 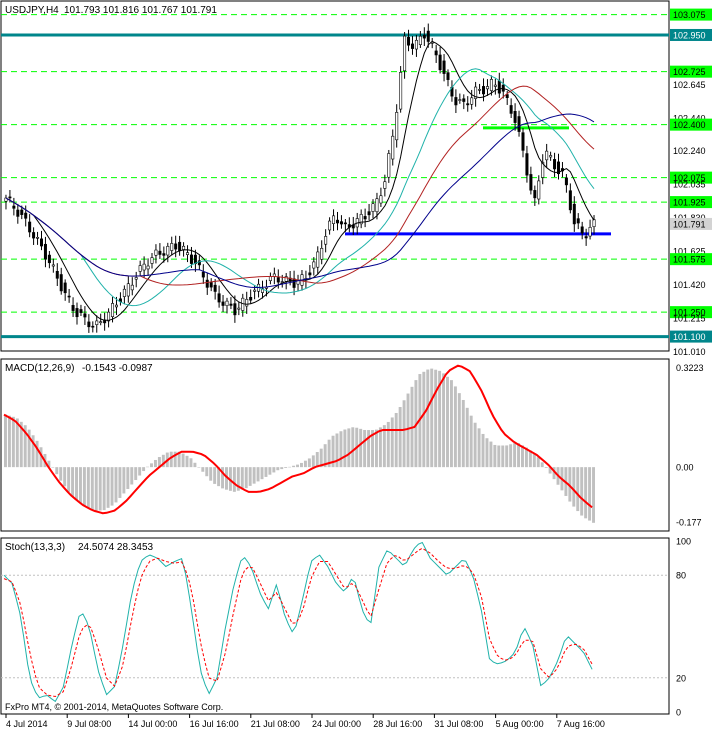 What do you see at coordinates (678, 713) in the screenshot?
I see `stoch-tick-label: 0` at bounding box center [678, 713].